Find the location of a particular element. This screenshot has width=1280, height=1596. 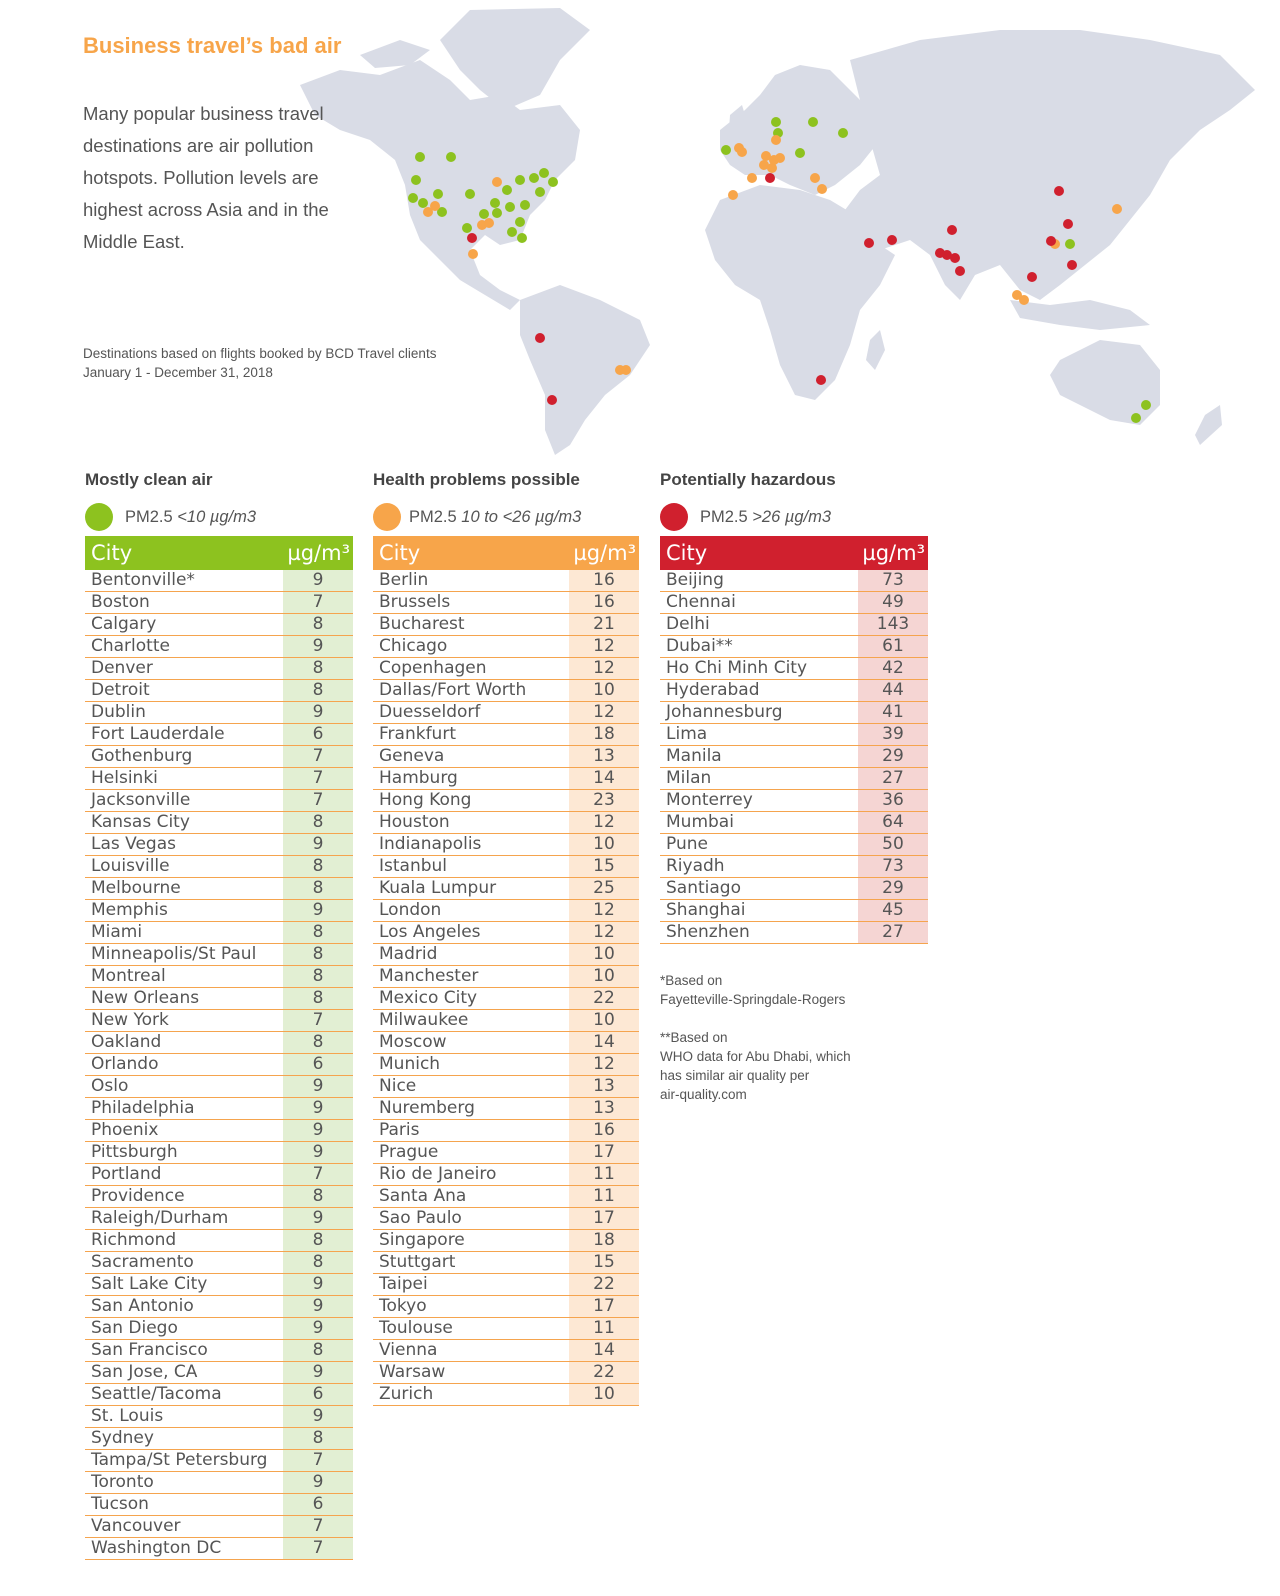

city-name: Zurich is located at coordinates (406, 1394).